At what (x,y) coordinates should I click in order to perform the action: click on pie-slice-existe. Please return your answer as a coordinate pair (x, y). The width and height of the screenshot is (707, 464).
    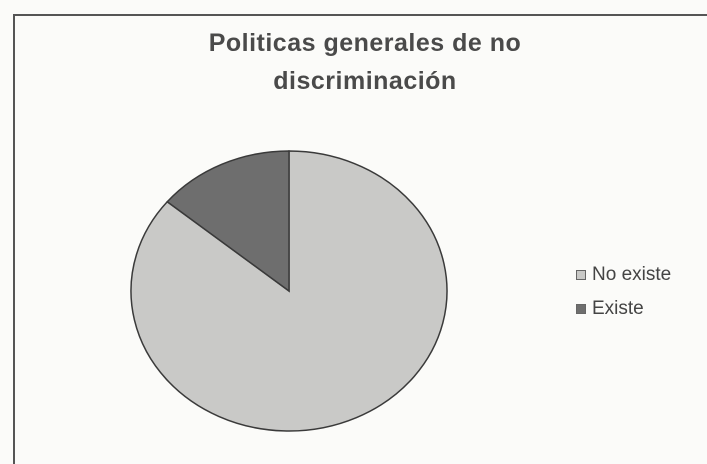
    Looking at the image, I should click on (228, 221).